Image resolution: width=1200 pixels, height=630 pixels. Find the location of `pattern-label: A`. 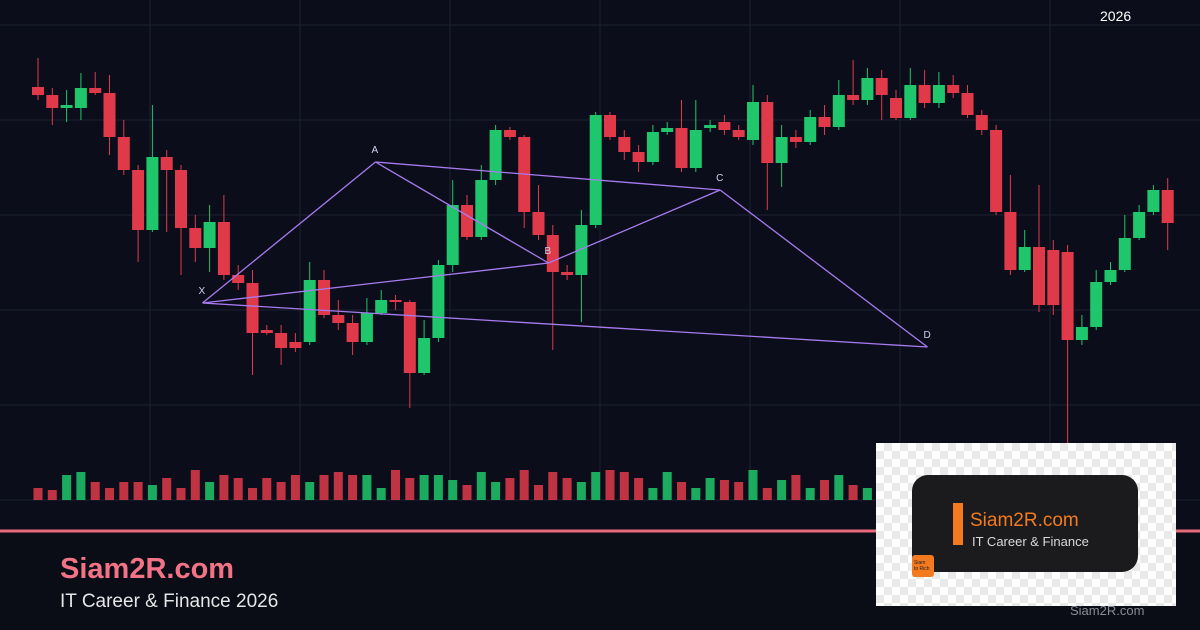

pattern-label: A is located at coordinates (374, 150).